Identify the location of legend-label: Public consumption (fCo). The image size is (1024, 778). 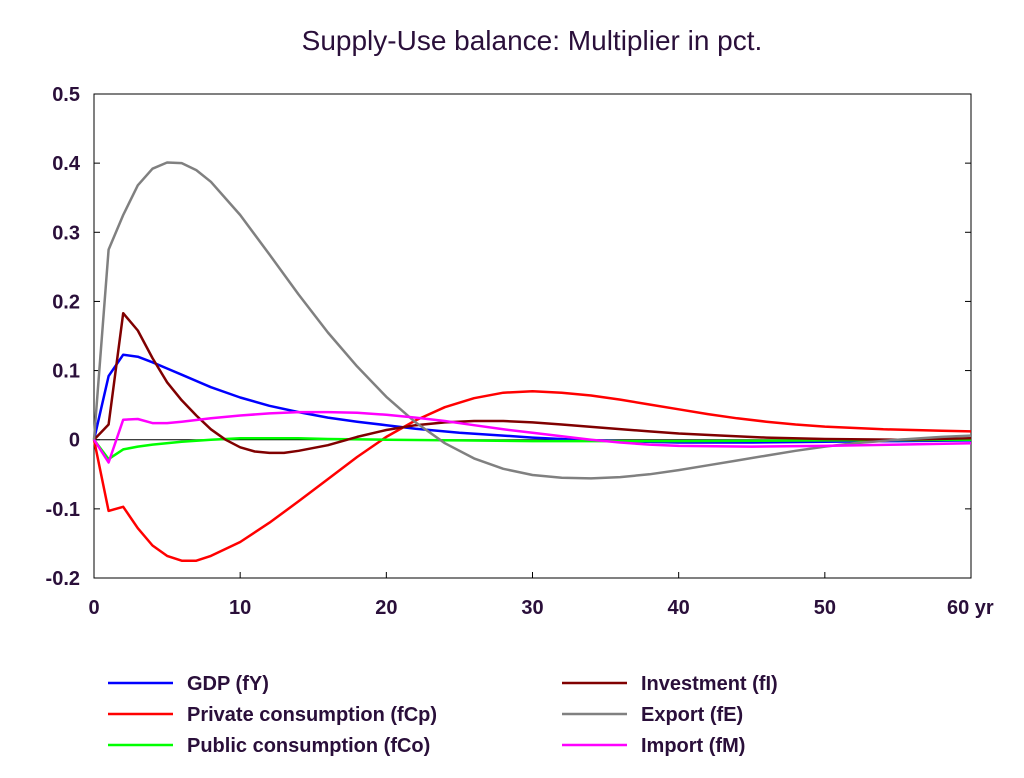
(308, 746).